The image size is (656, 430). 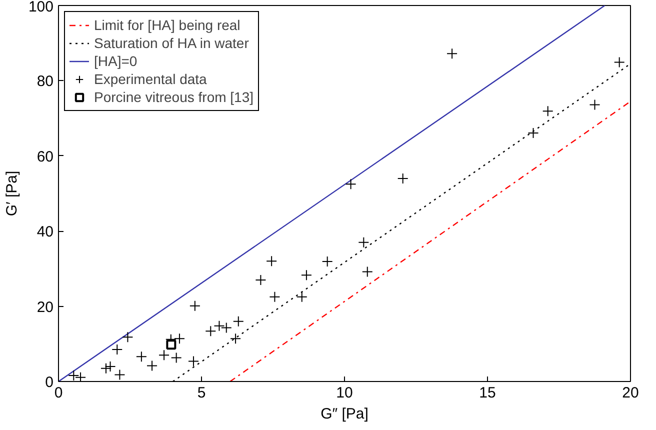 What do you see at coordinates (174, 97) in the screenshot?
I see `legend-label: Porcine vitreous from [13]` at bounding box center [174, 97].